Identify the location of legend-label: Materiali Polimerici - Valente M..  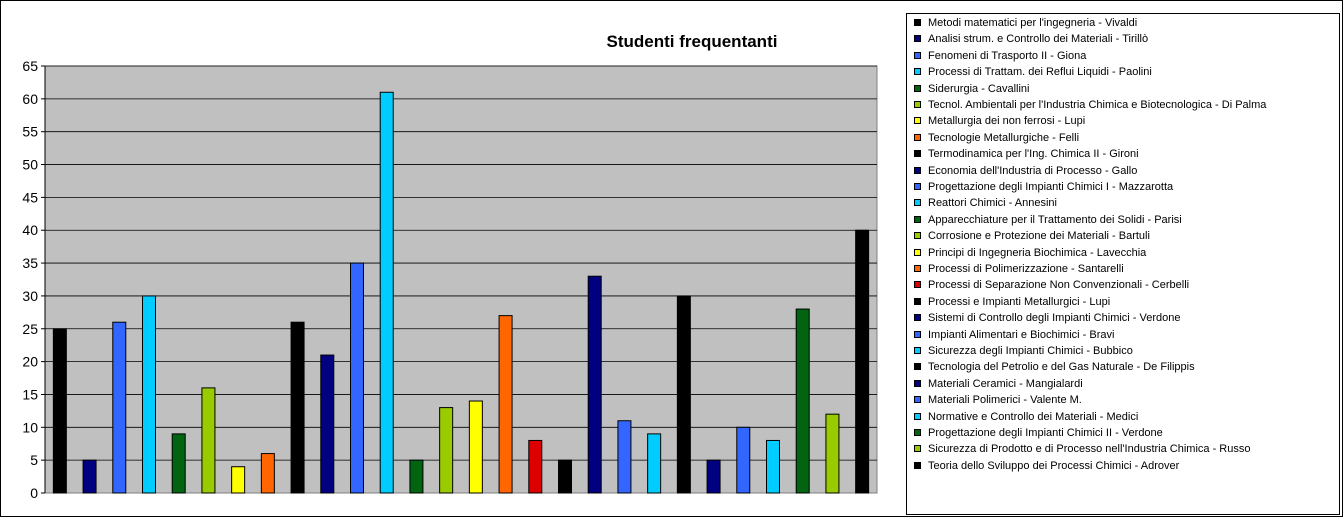
(1005, 400).